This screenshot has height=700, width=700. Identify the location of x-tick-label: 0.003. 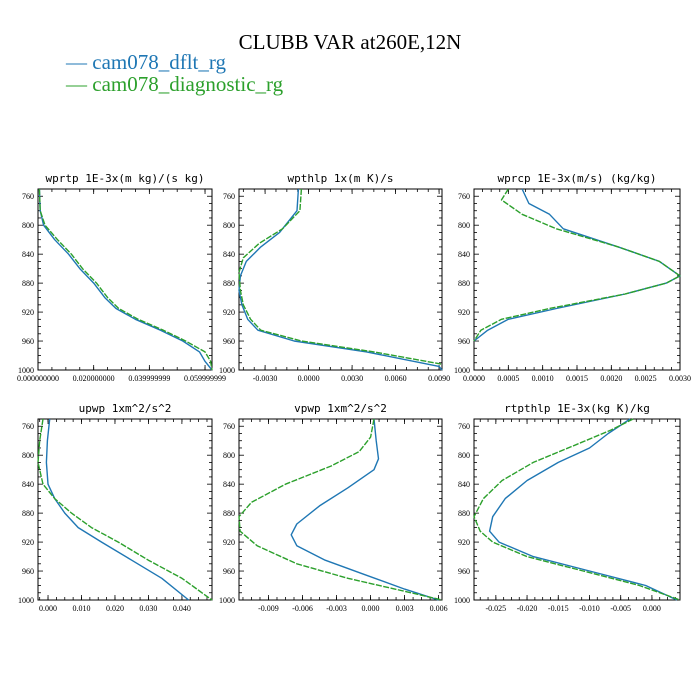
(405, 608).